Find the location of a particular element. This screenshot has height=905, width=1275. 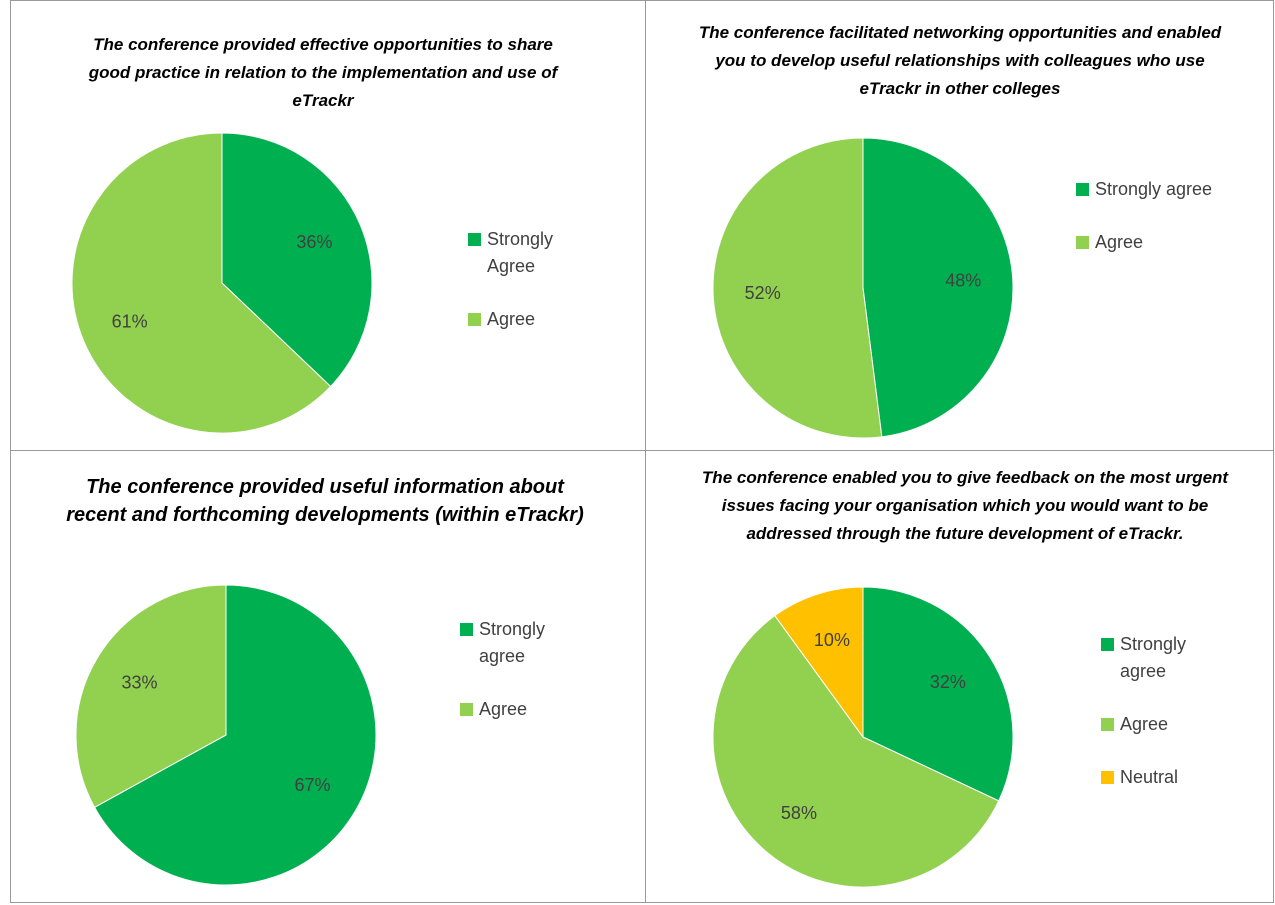

data-label: 10% is located at coordinates (832, 640).